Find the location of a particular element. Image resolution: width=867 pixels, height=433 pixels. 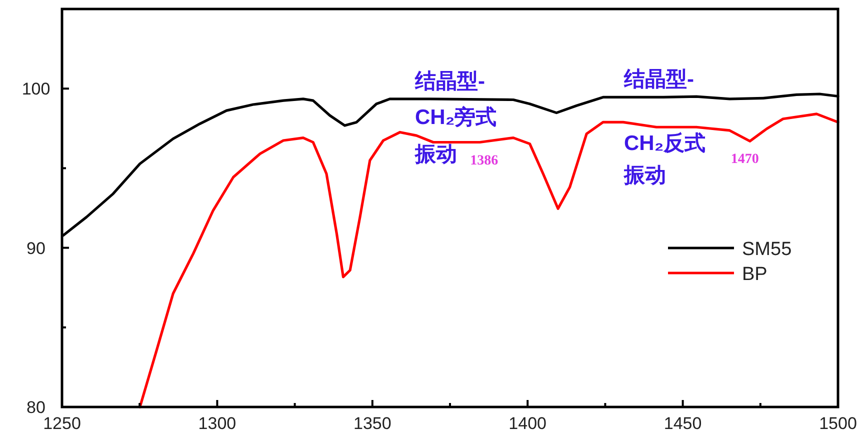

y-tick-label: 90 is located at coordinates (36, 248).